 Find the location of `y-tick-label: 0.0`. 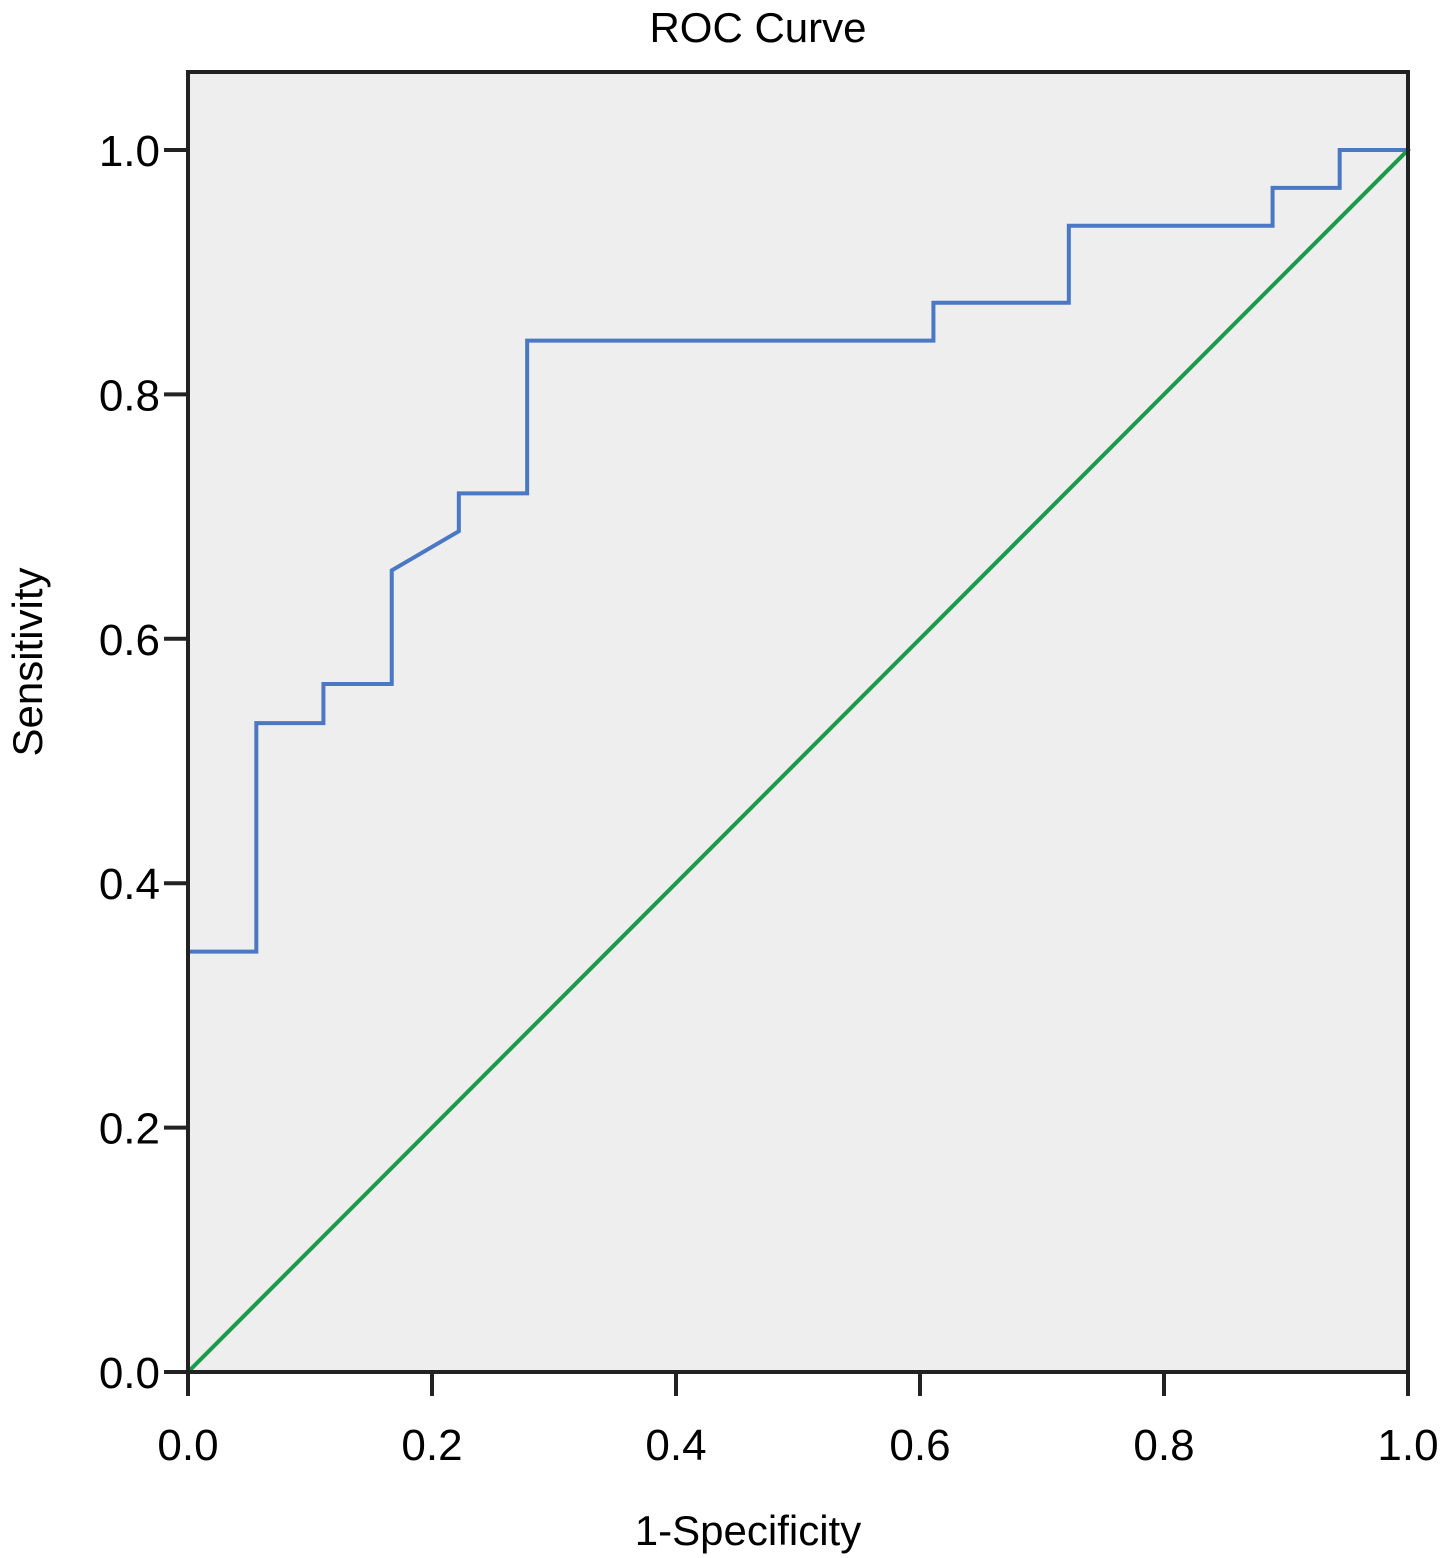

y-tick-label: 0.0 is located at coordinates (129, 1373).